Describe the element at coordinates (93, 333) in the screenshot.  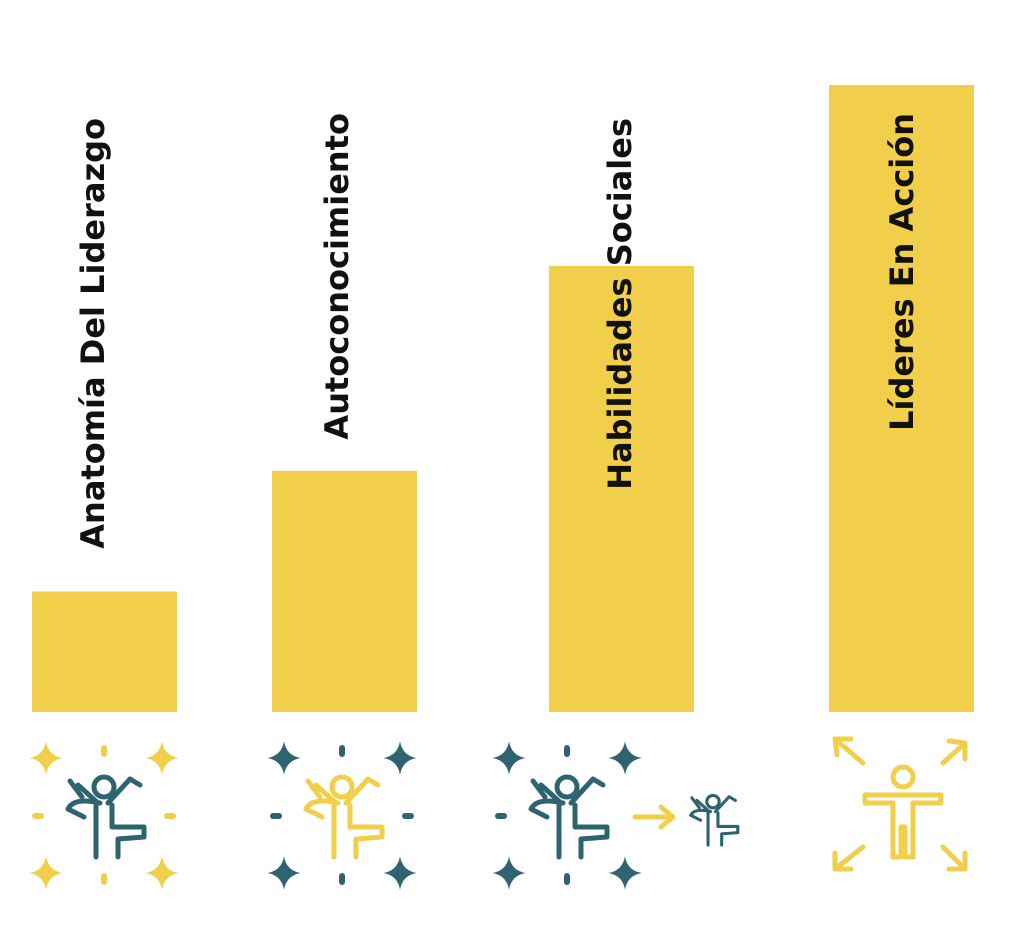
I see `category-label-1: Anatomía Del Liderazgo` at that location.